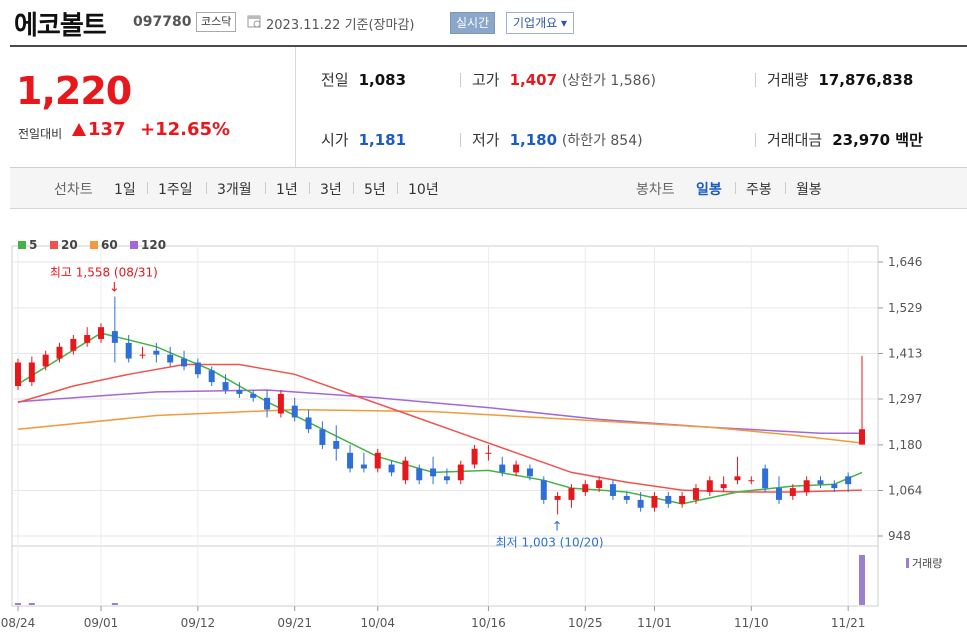  Describe the element at coordinates (234, 190) in the screenshot. I see `tab-3m: 3개월` at that location.